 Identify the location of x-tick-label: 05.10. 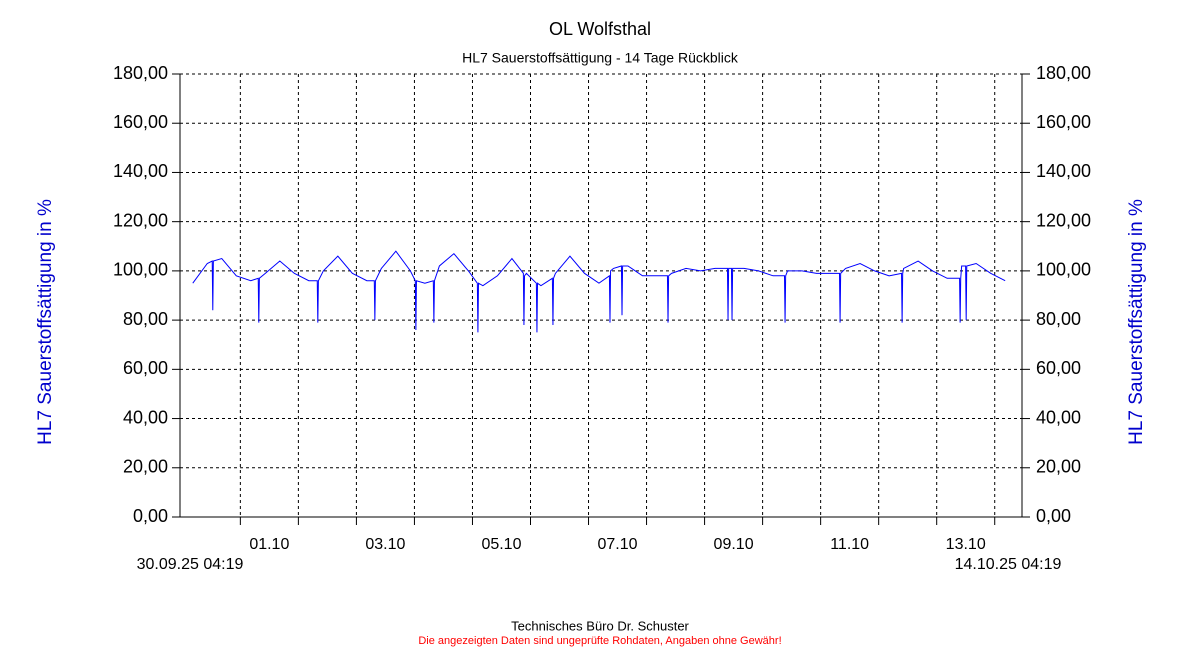
(501, 544).